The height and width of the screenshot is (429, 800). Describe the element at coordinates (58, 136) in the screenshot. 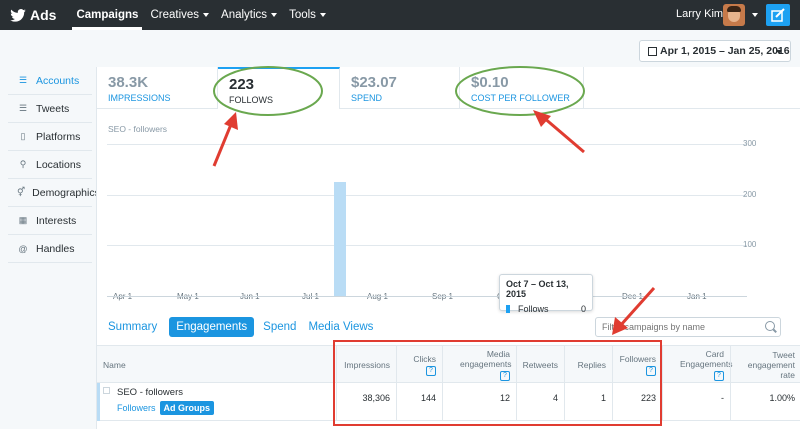

I see `sidebar-item-label: Platforms` at that location.